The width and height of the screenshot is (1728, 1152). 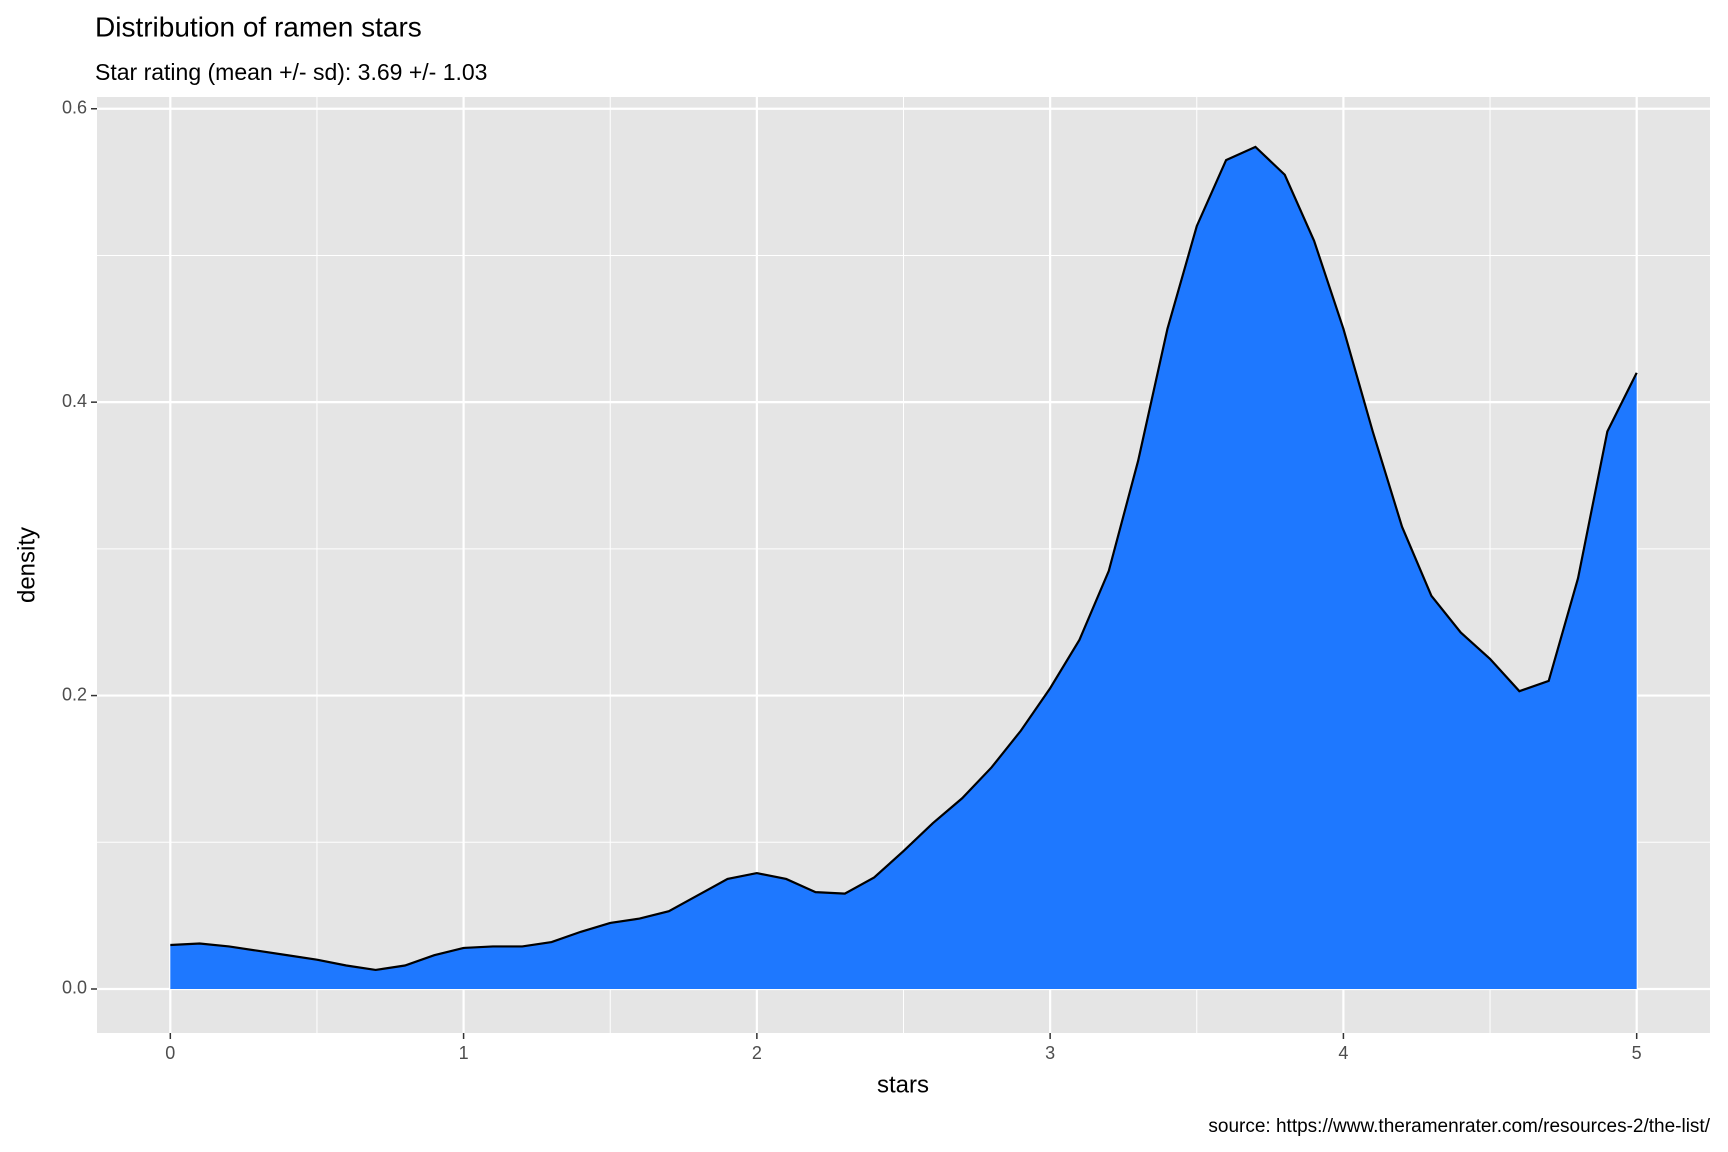 What do you see at coordinates (74, 107) in the screenshot?
I see `y-tick-label: 0.6` at bounding box center [74, 107].